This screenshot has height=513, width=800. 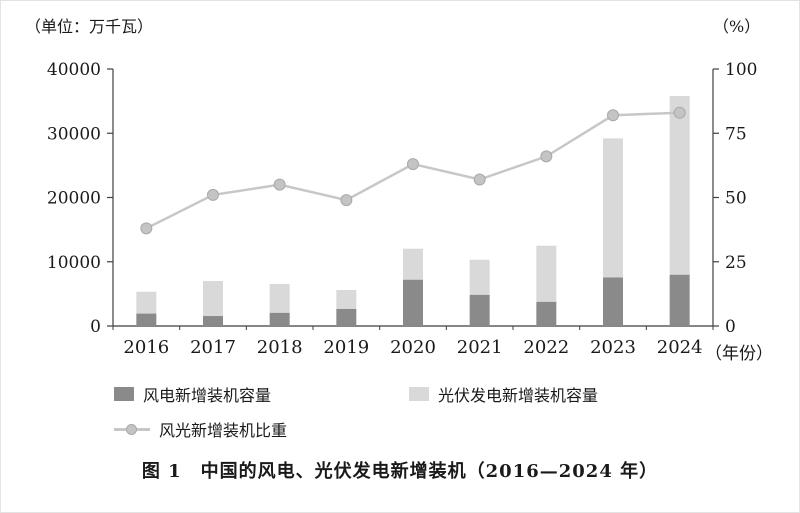 What do you see at coordinates (400, 471) in the screenshot?
I see `figure-caption: 图 1 中国的风电、光伏发电新增装机（2016—2024 年）` at bounding box center [400, 471].